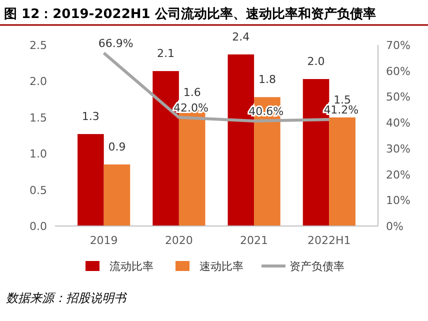  What do you see at coordinates (38, 81) in the screenshot?
I see `y-tick-label: 2.0` at bounding box center [38, 81].